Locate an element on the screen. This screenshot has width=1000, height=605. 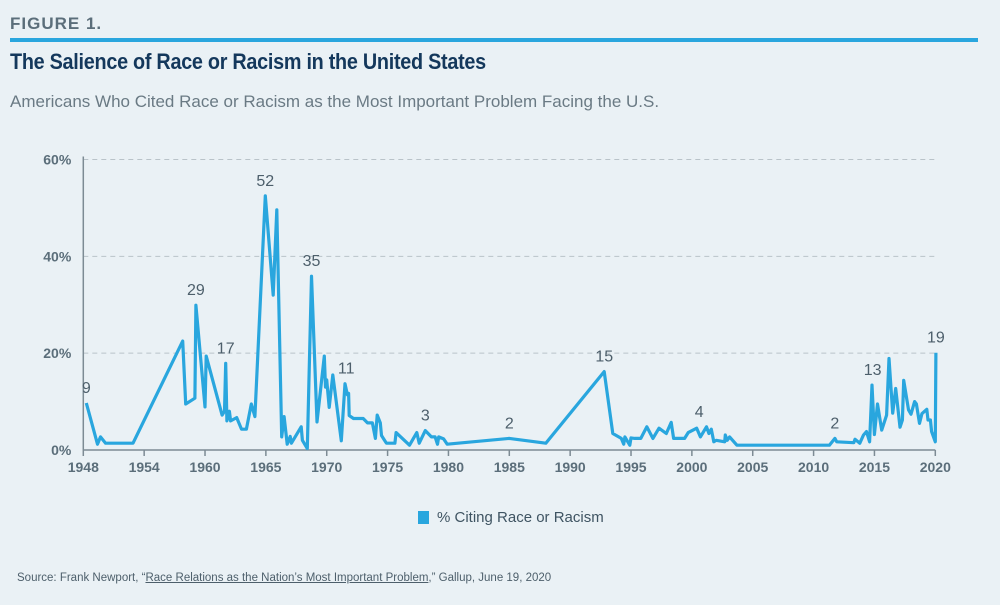
x-tick-label: 1970 is located at coordinates (326, 467).